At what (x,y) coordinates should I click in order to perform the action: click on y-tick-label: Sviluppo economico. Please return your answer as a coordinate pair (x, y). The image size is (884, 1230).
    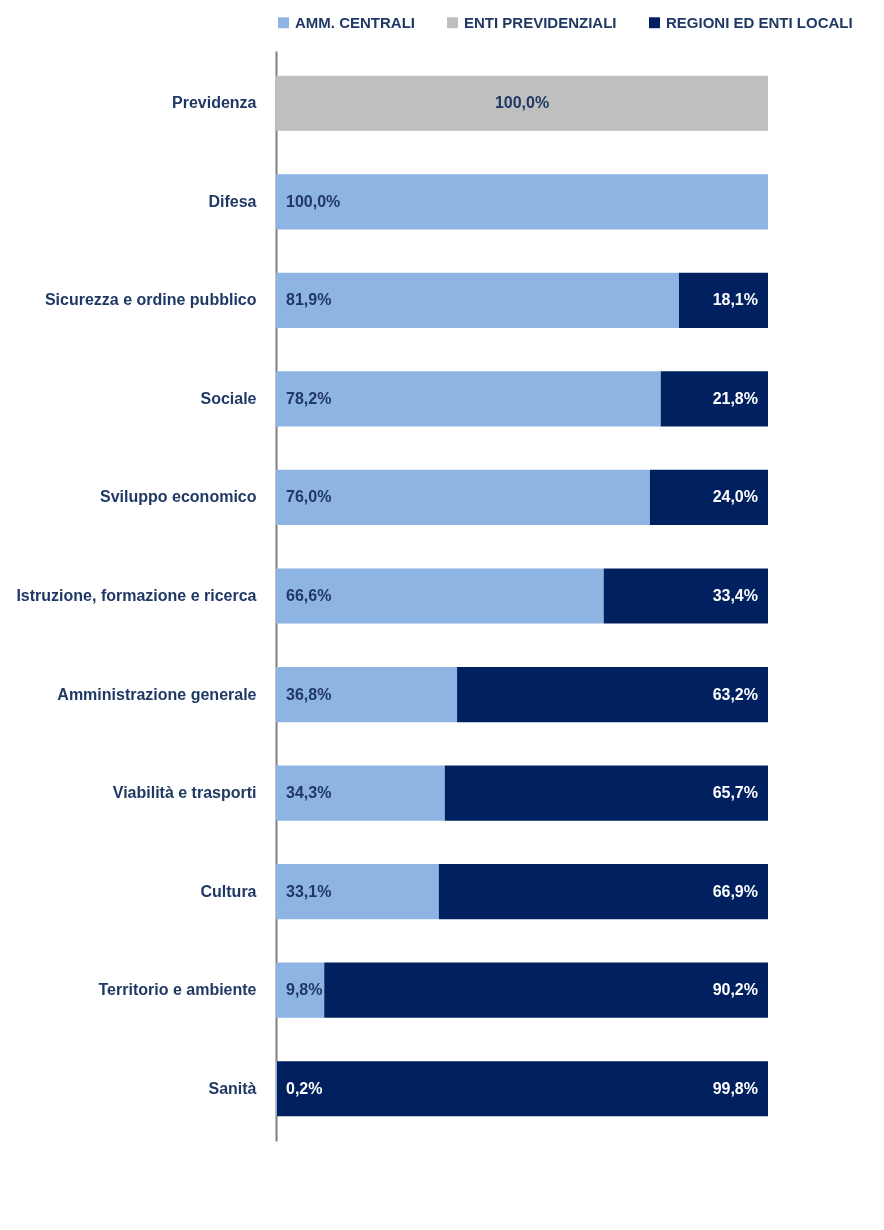
    Looking at the image, I should click on (178, 497).